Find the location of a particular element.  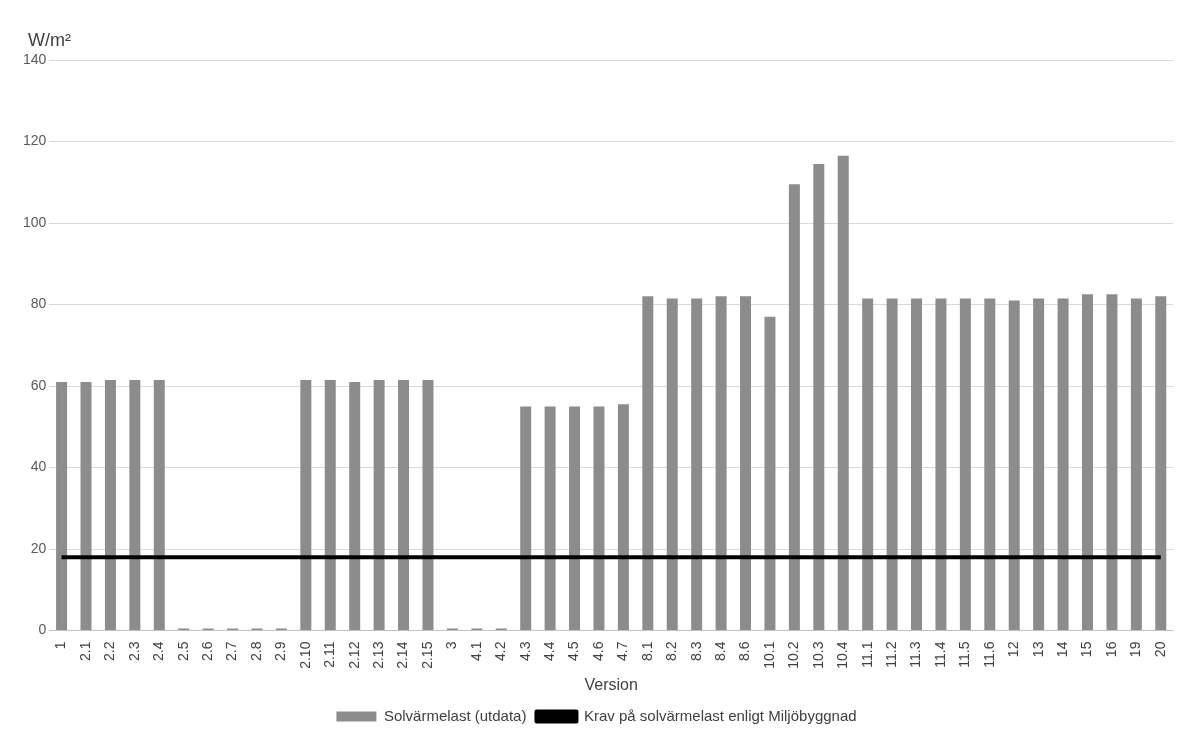

x-tick-label: 15 is located at coordinates (1086, 649).